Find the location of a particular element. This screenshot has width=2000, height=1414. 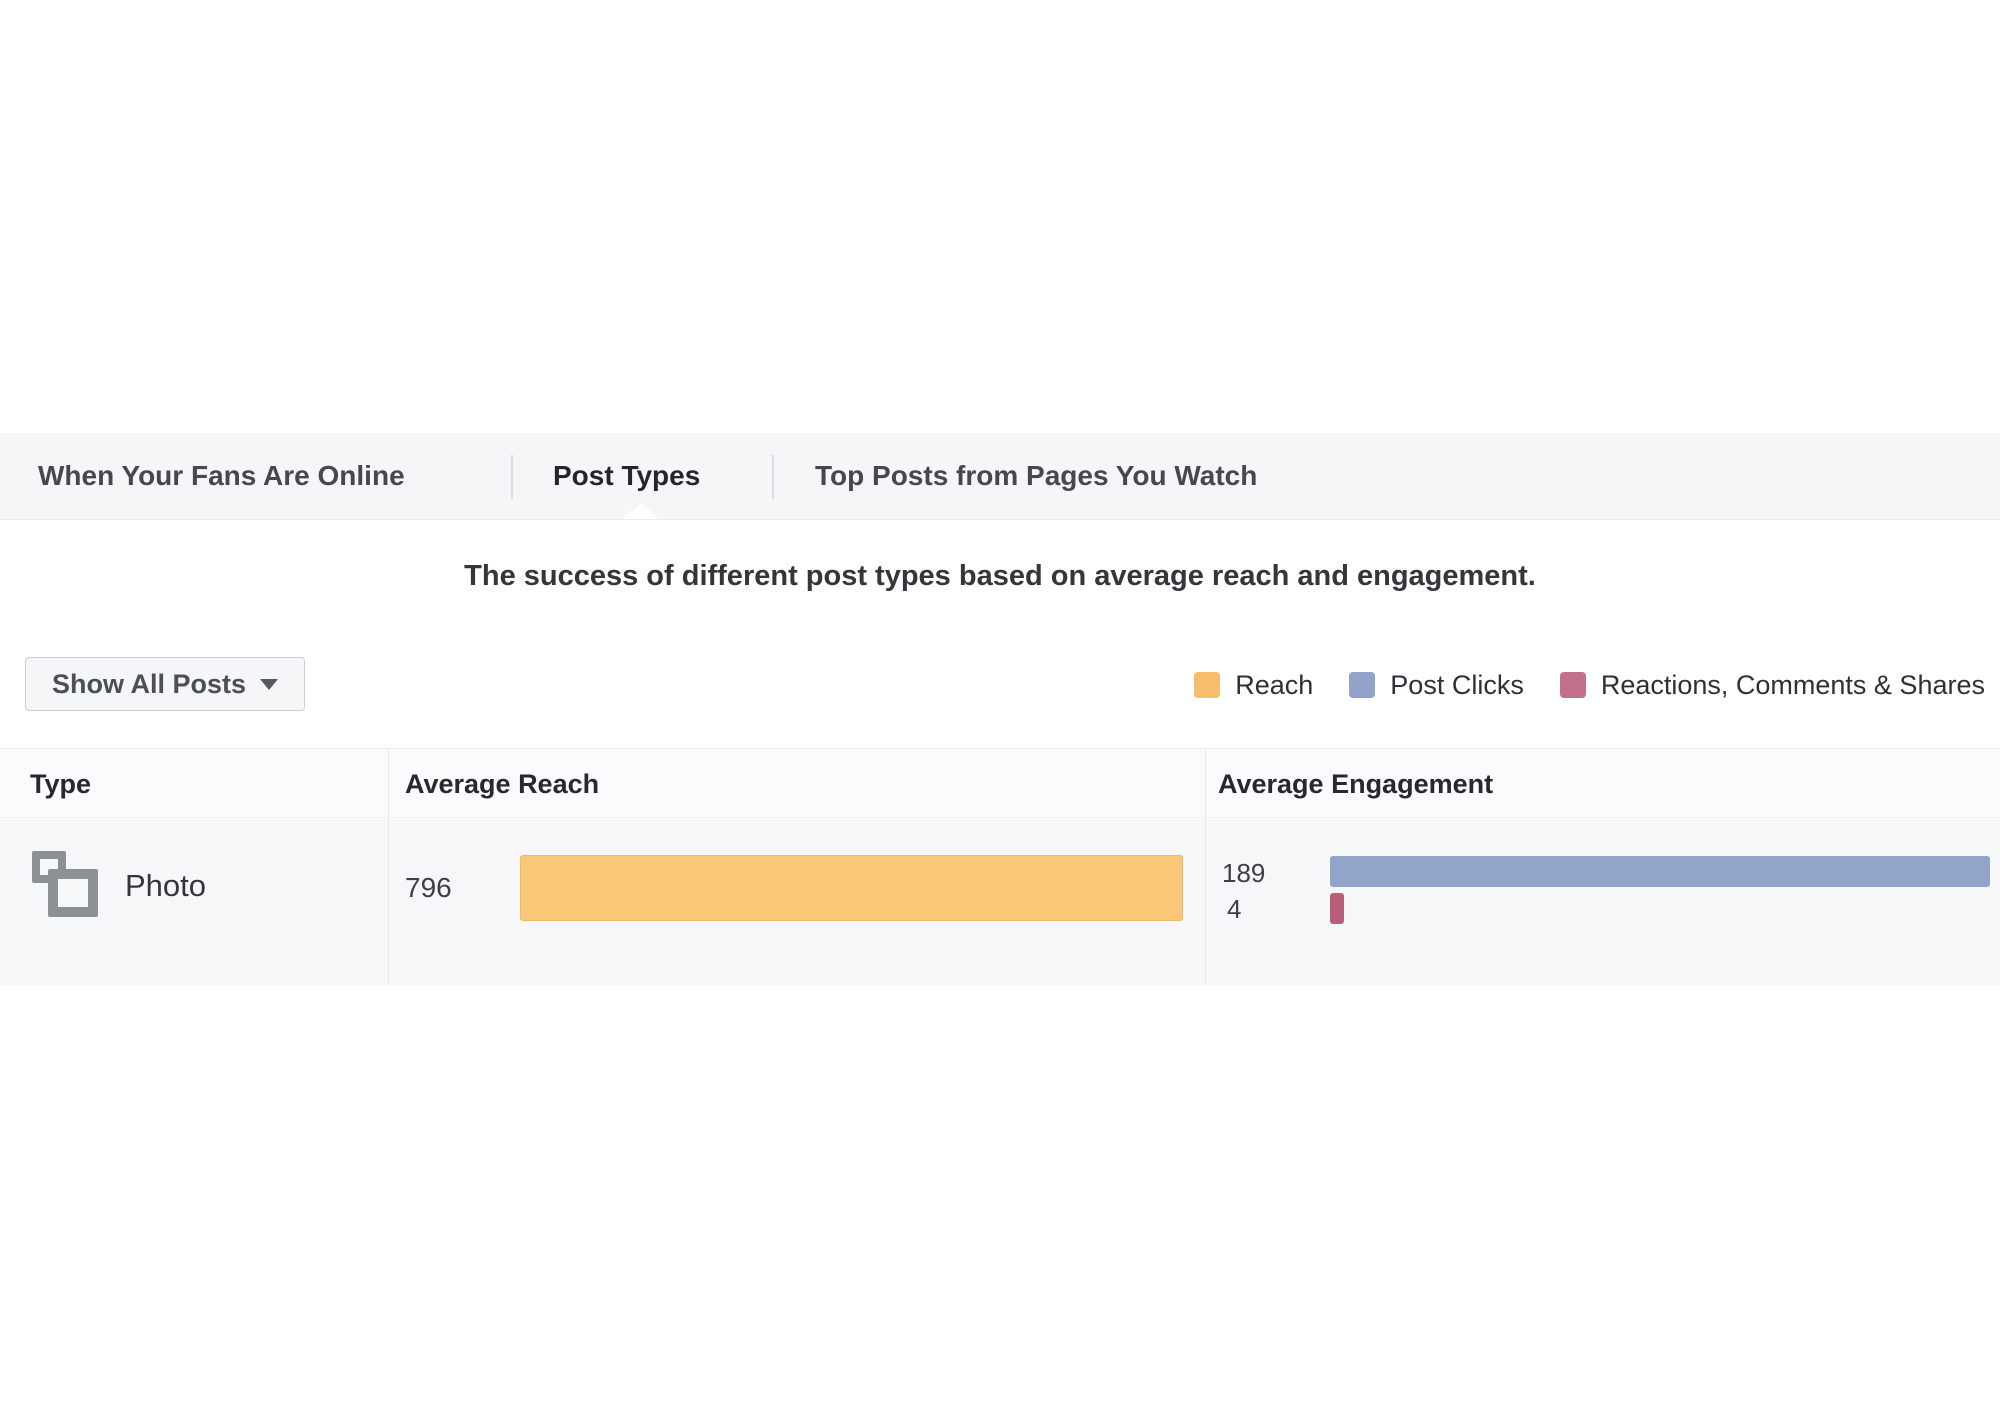

tab-when-your-fans-are-online: When Your Fans Are Online is located at coordinates (221, 475).